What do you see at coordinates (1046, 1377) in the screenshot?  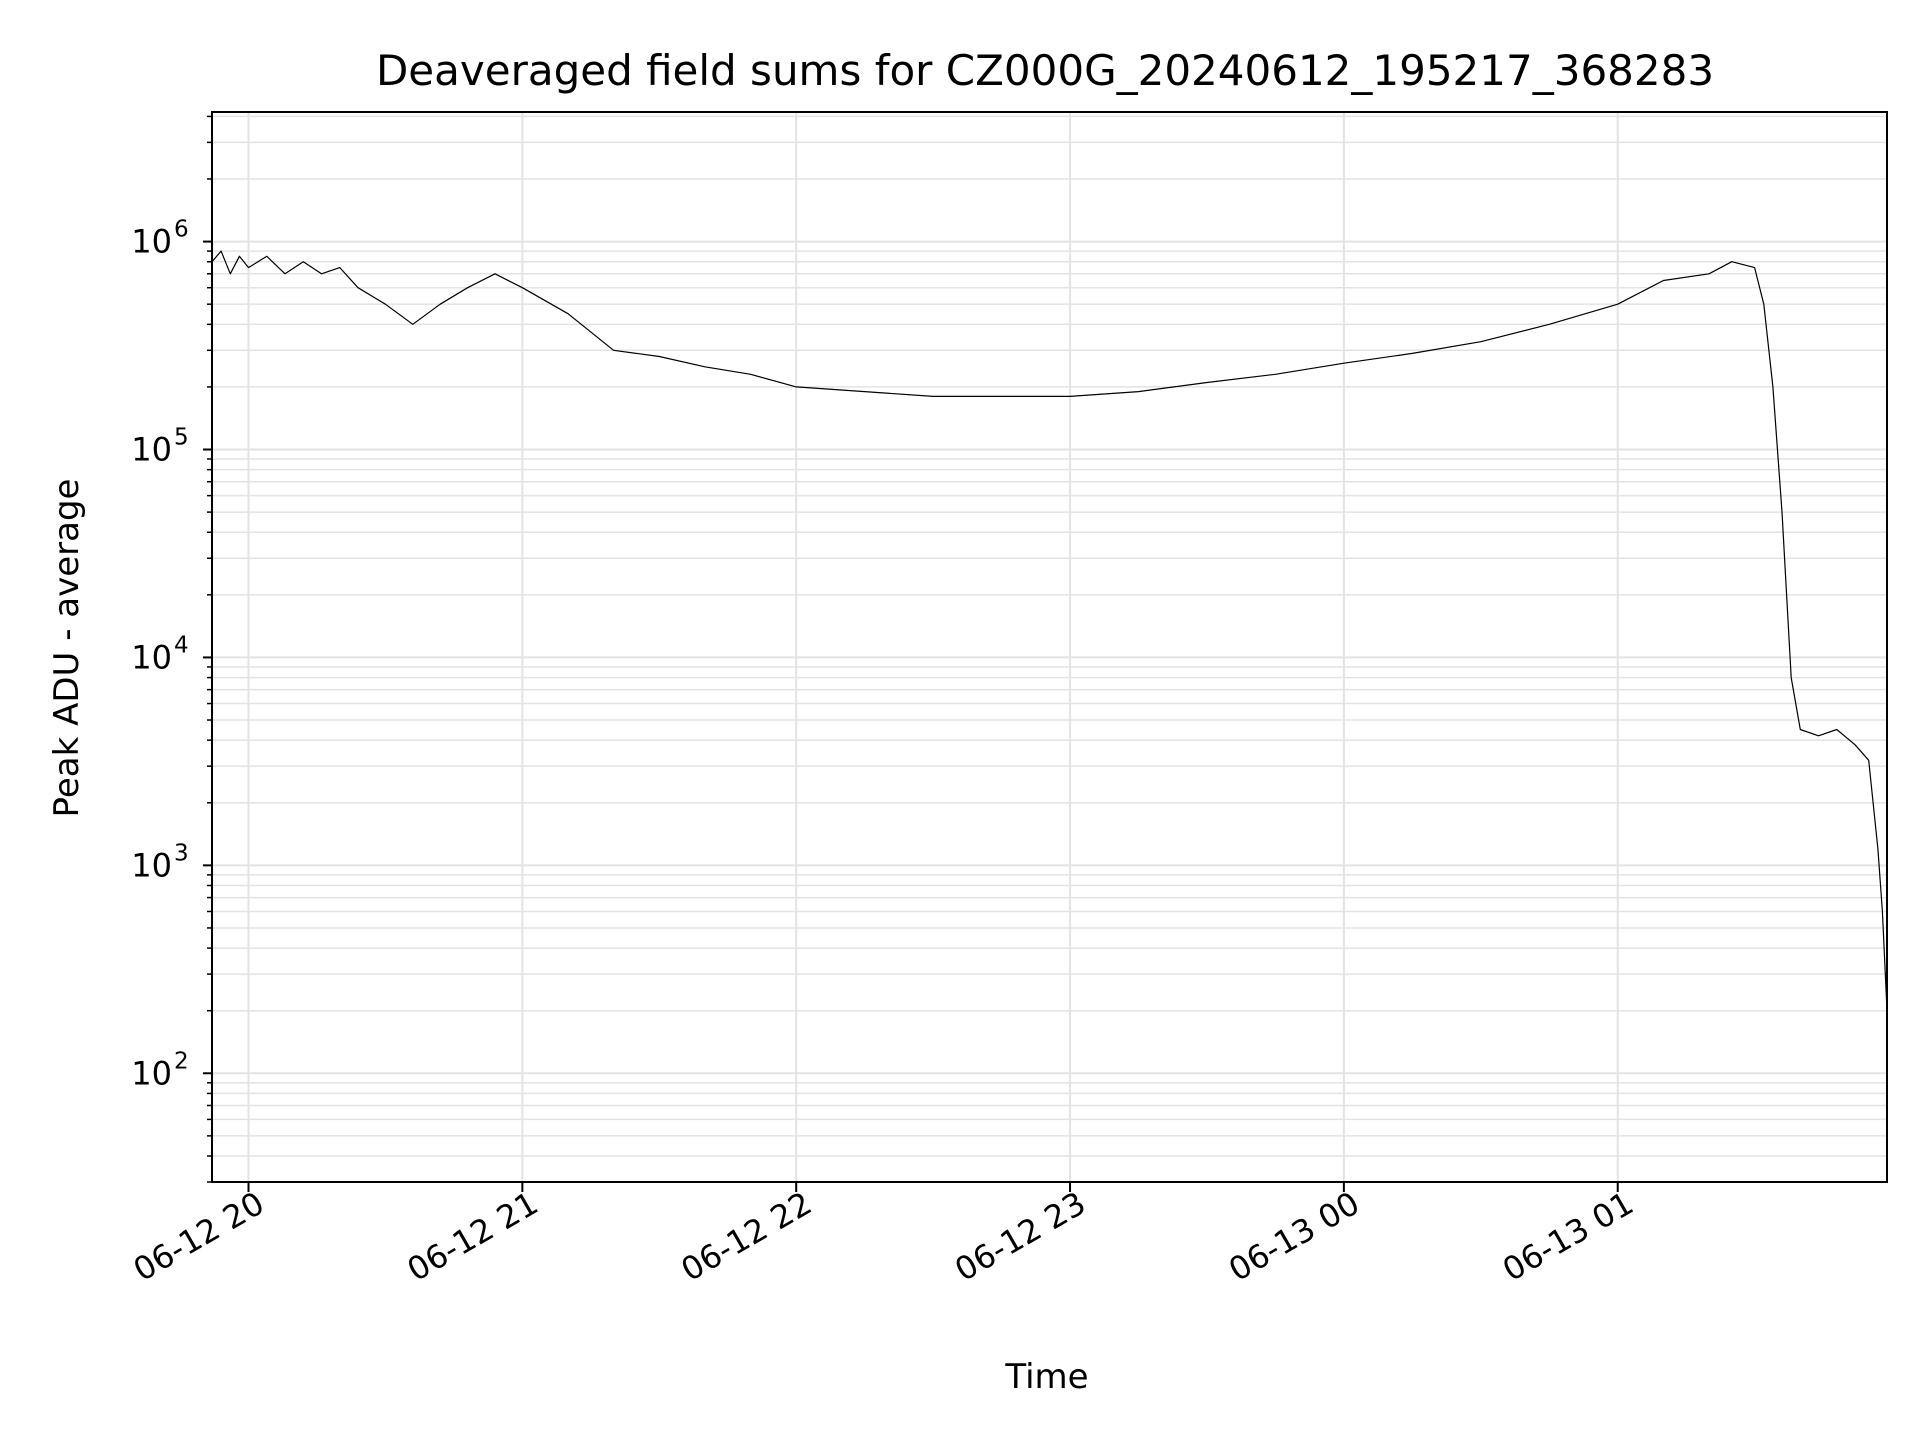 I see `x-axis-label: Time` at bounding box center [1046, 1377].